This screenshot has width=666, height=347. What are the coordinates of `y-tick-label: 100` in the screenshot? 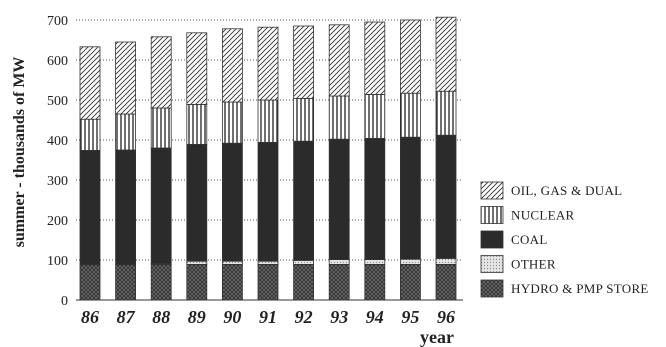 It's located at (57, 261).